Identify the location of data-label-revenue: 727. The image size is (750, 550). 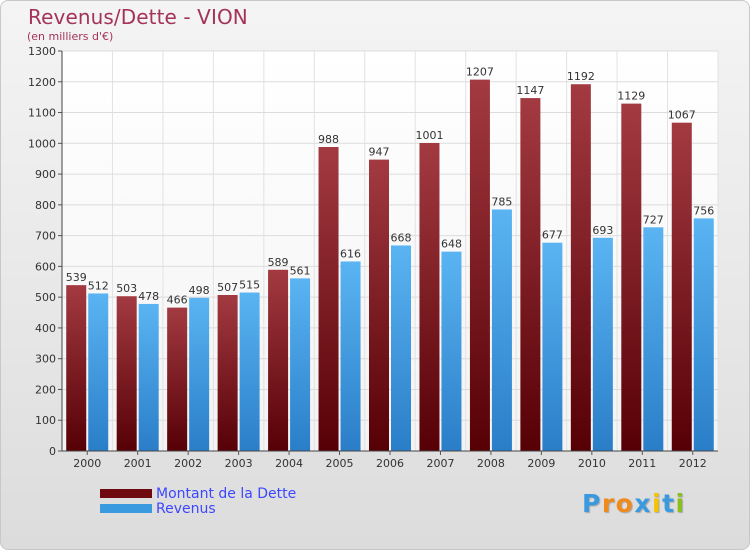
(653, 219).